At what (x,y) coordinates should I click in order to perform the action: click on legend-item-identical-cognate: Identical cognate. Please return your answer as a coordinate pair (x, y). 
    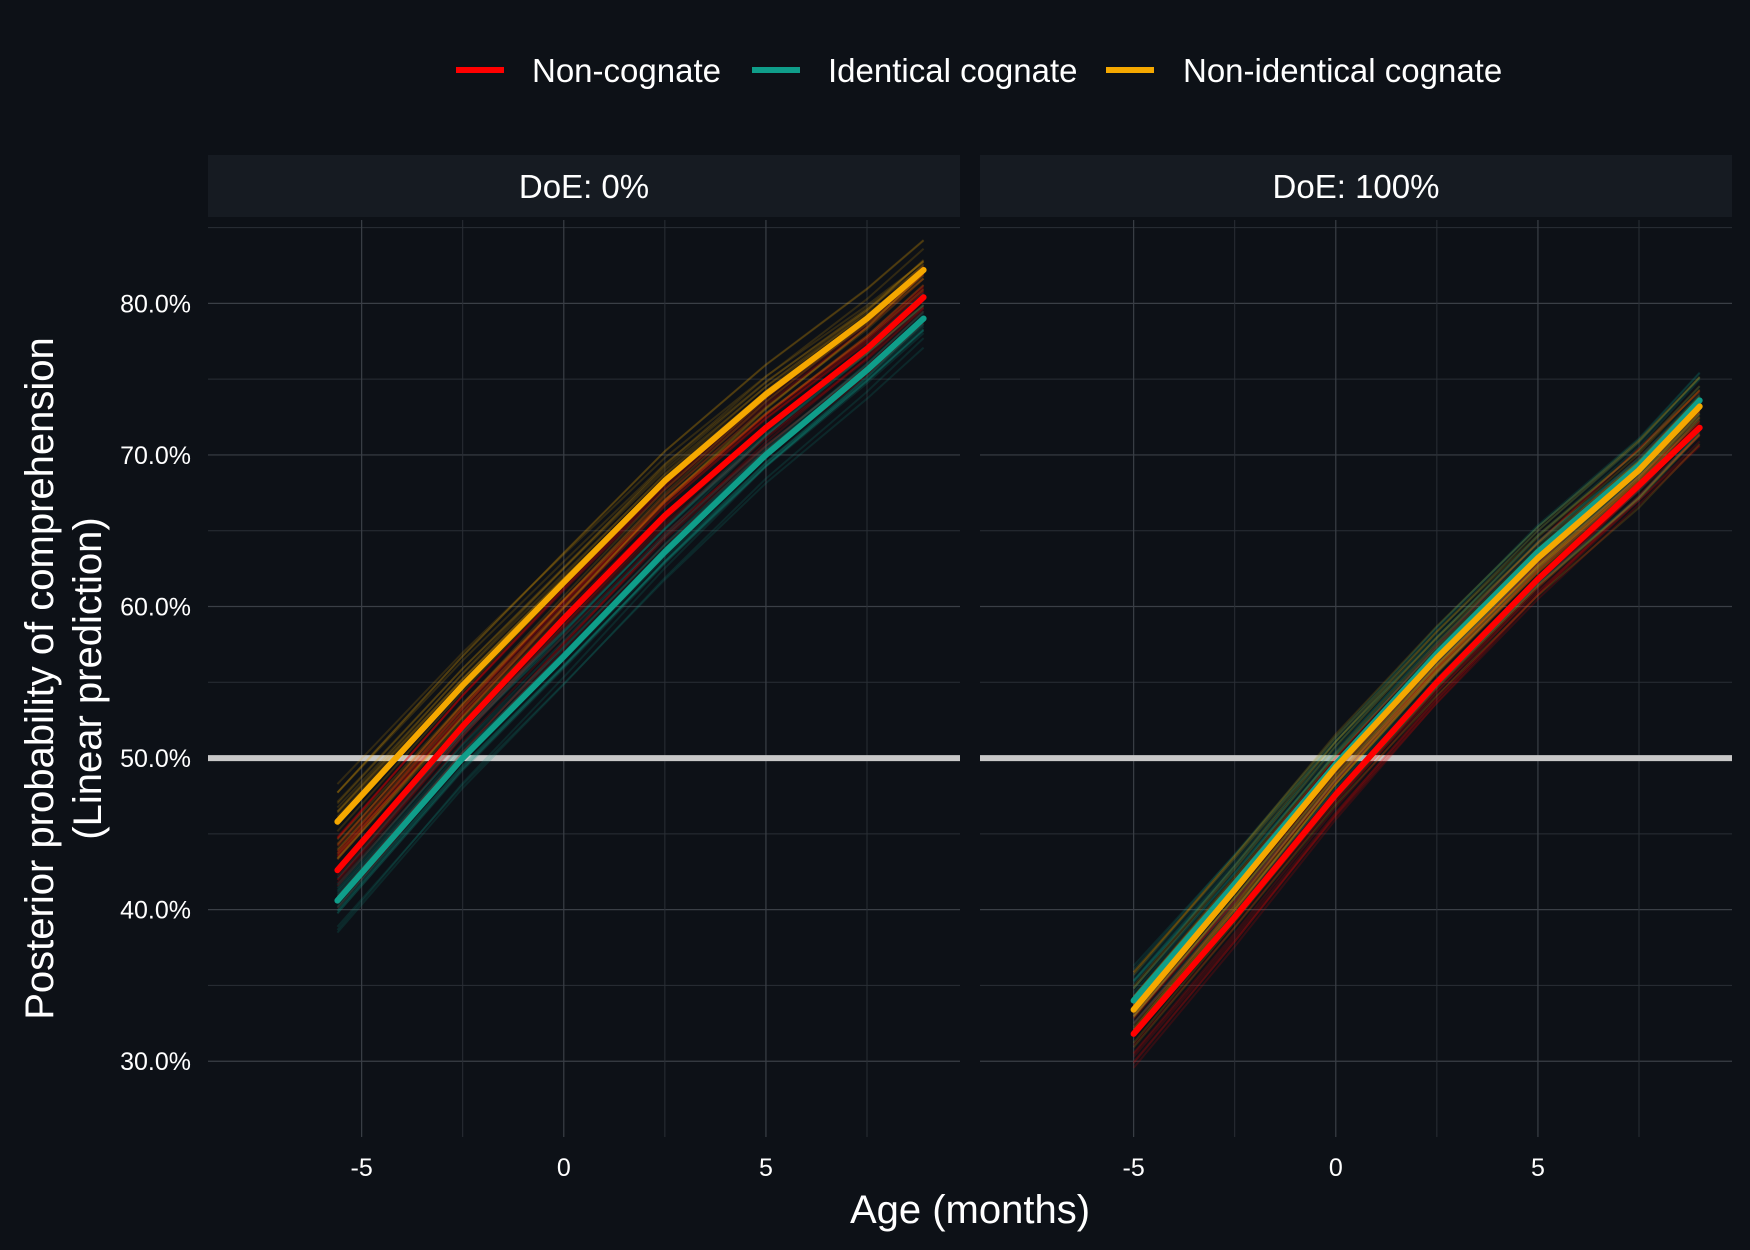
    Looking at the image, I should click on (915, 70).